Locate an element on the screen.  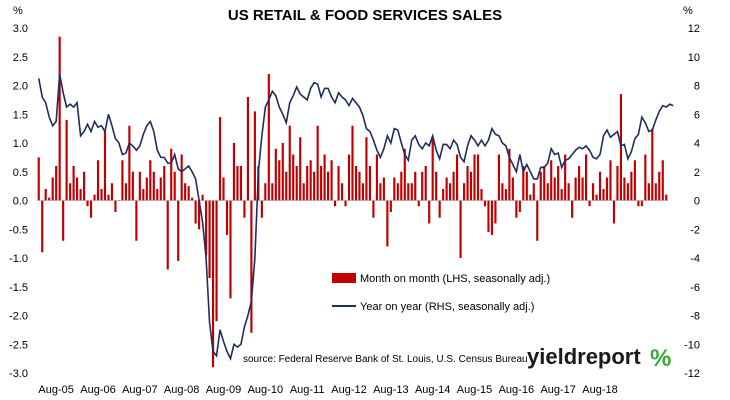
left-tick-label: -0.5 is located at coordinates (18, 230).